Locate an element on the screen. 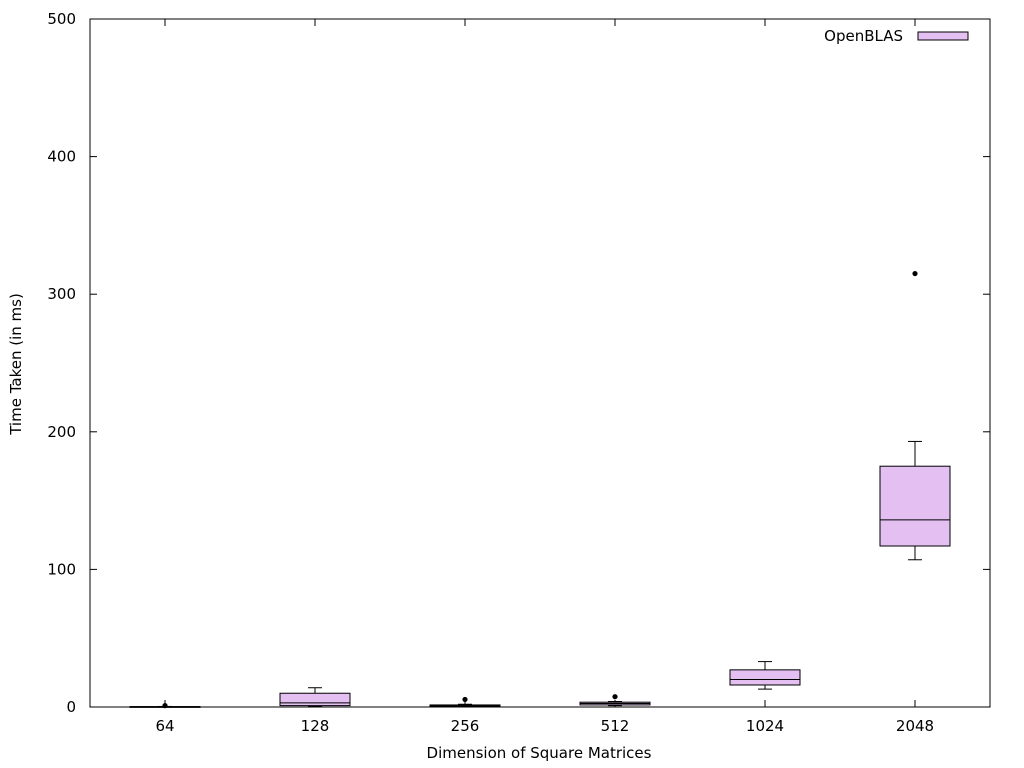  y-axis-label: Time Taken (in ms) is located at coordinates (16, 364).